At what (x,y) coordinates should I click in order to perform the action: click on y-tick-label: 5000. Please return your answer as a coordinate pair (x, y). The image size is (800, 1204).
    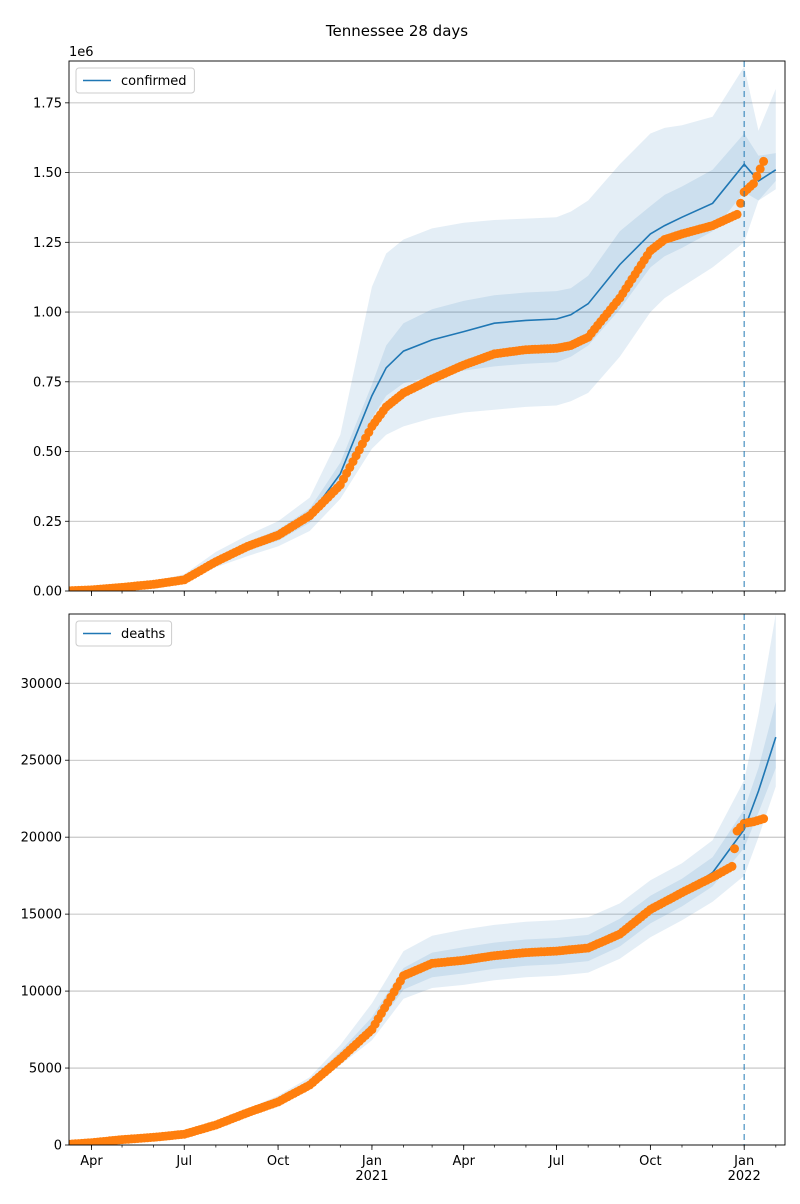
    Looking at the image, I should click on (45, 1069).